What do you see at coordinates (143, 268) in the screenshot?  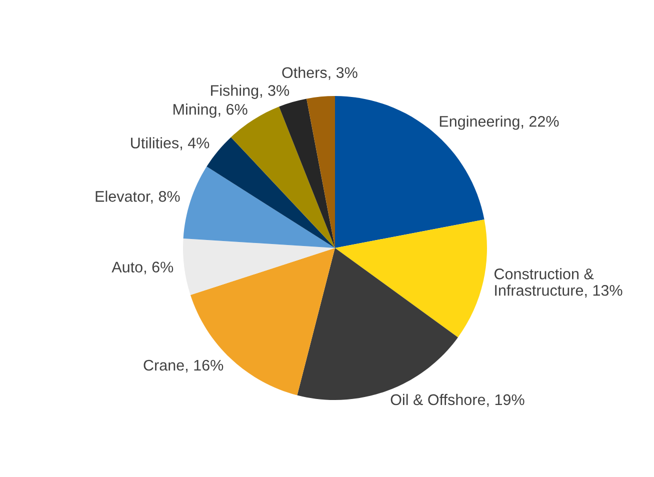 I see `slice-label: Auto, 6%` at bounding box center [143, 268].